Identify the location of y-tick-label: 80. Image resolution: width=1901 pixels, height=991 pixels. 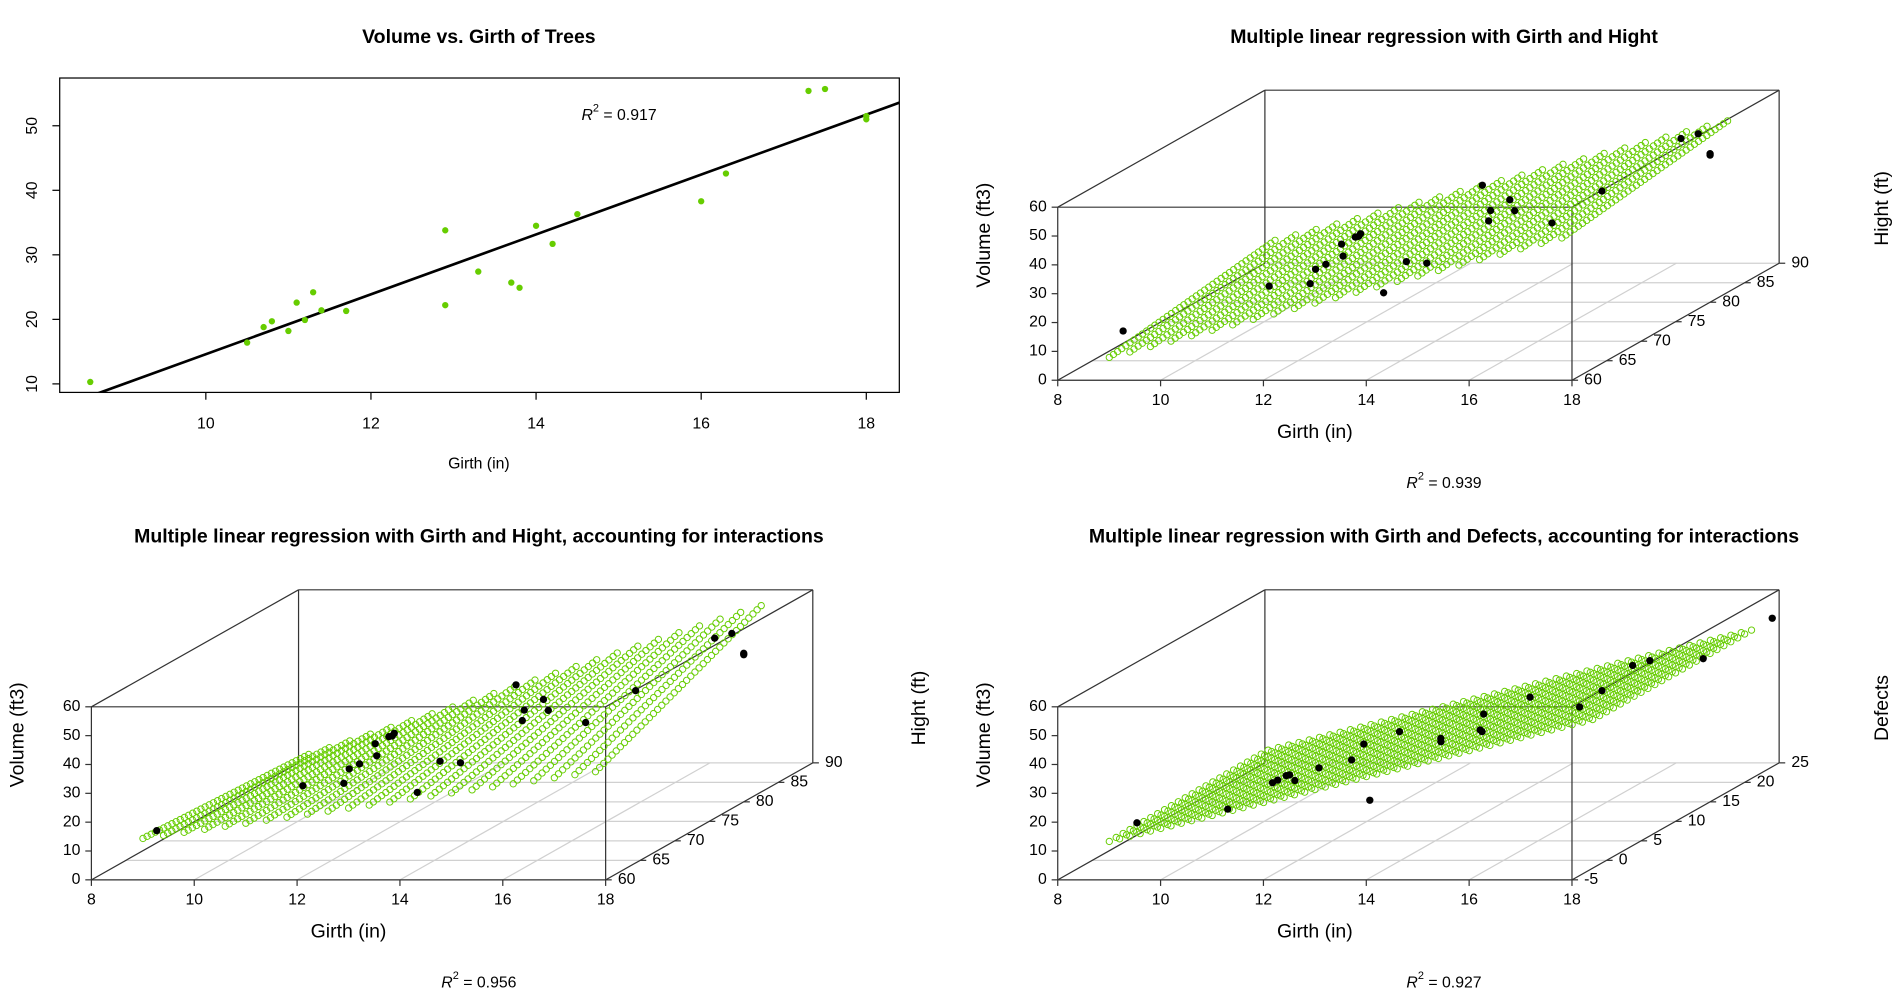
(1731, 301).